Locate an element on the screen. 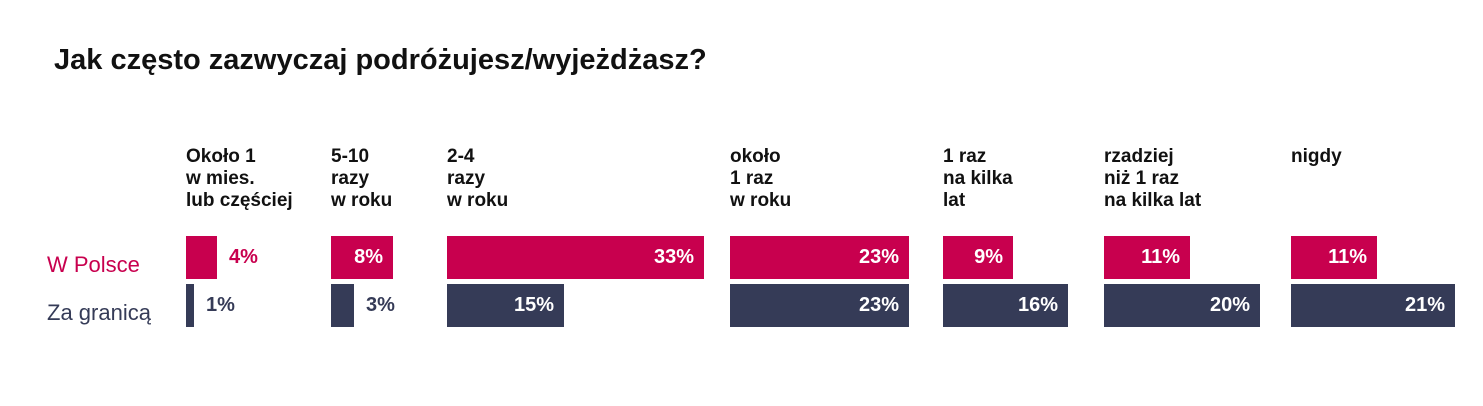 This screenshot has width=1483, height=406. series-label-w-polsce: W Polsce is located at coordinates (93, 264).